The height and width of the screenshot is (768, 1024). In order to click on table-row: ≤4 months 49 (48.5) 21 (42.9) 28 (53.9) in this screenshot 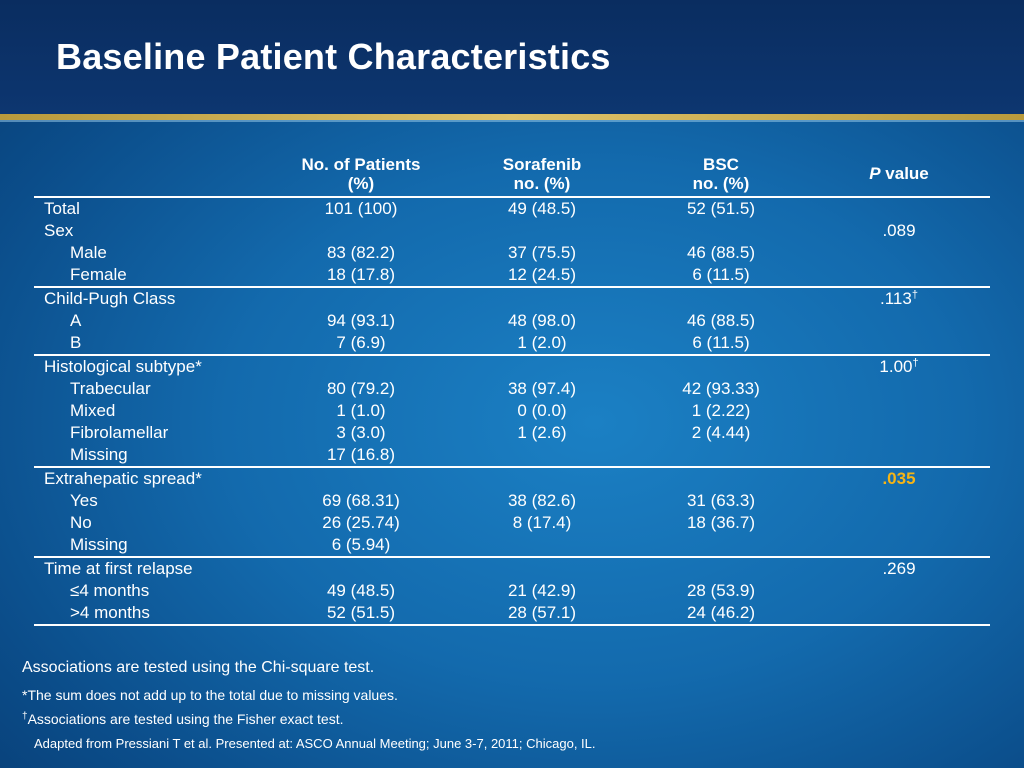, I will do `click(512, 591)`.